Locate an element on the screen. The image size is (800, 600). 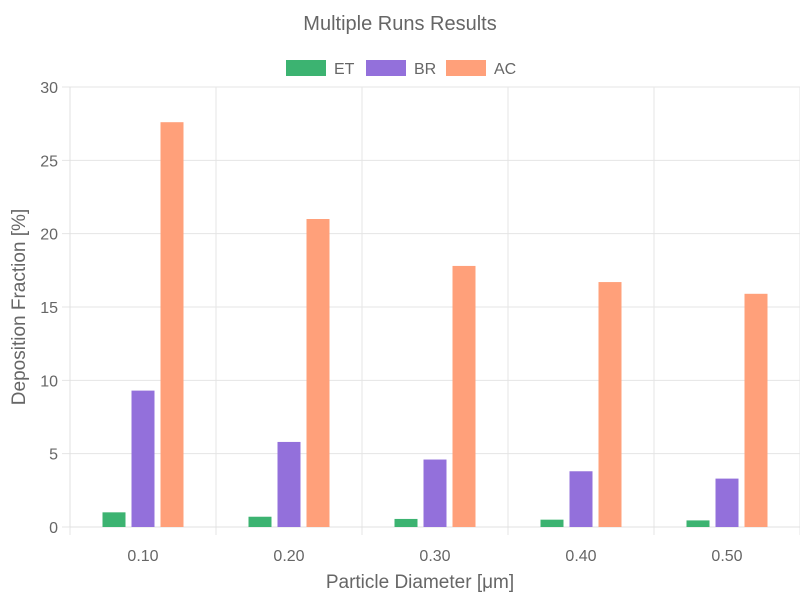
bar-br-0.50 is located at coordinates (727, 502).